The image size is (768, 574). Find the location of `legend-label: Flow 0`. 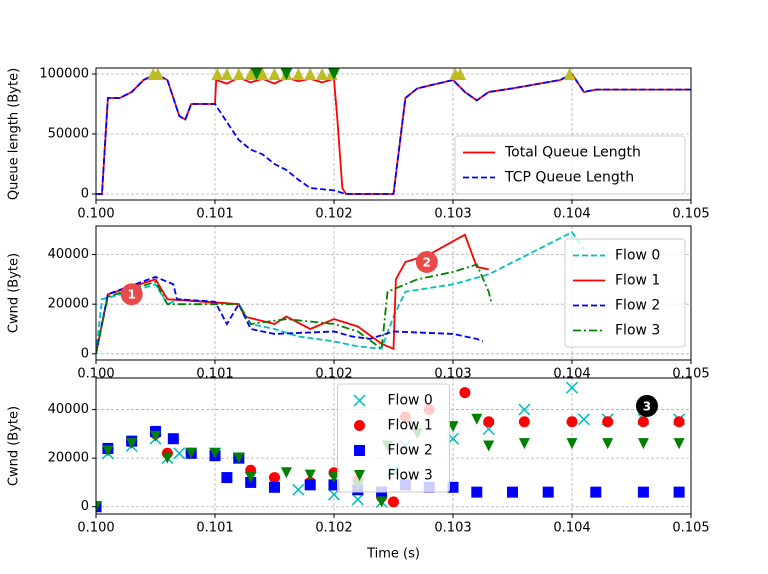

legend-label: Flow 0 is located at coordinates (637, 256).